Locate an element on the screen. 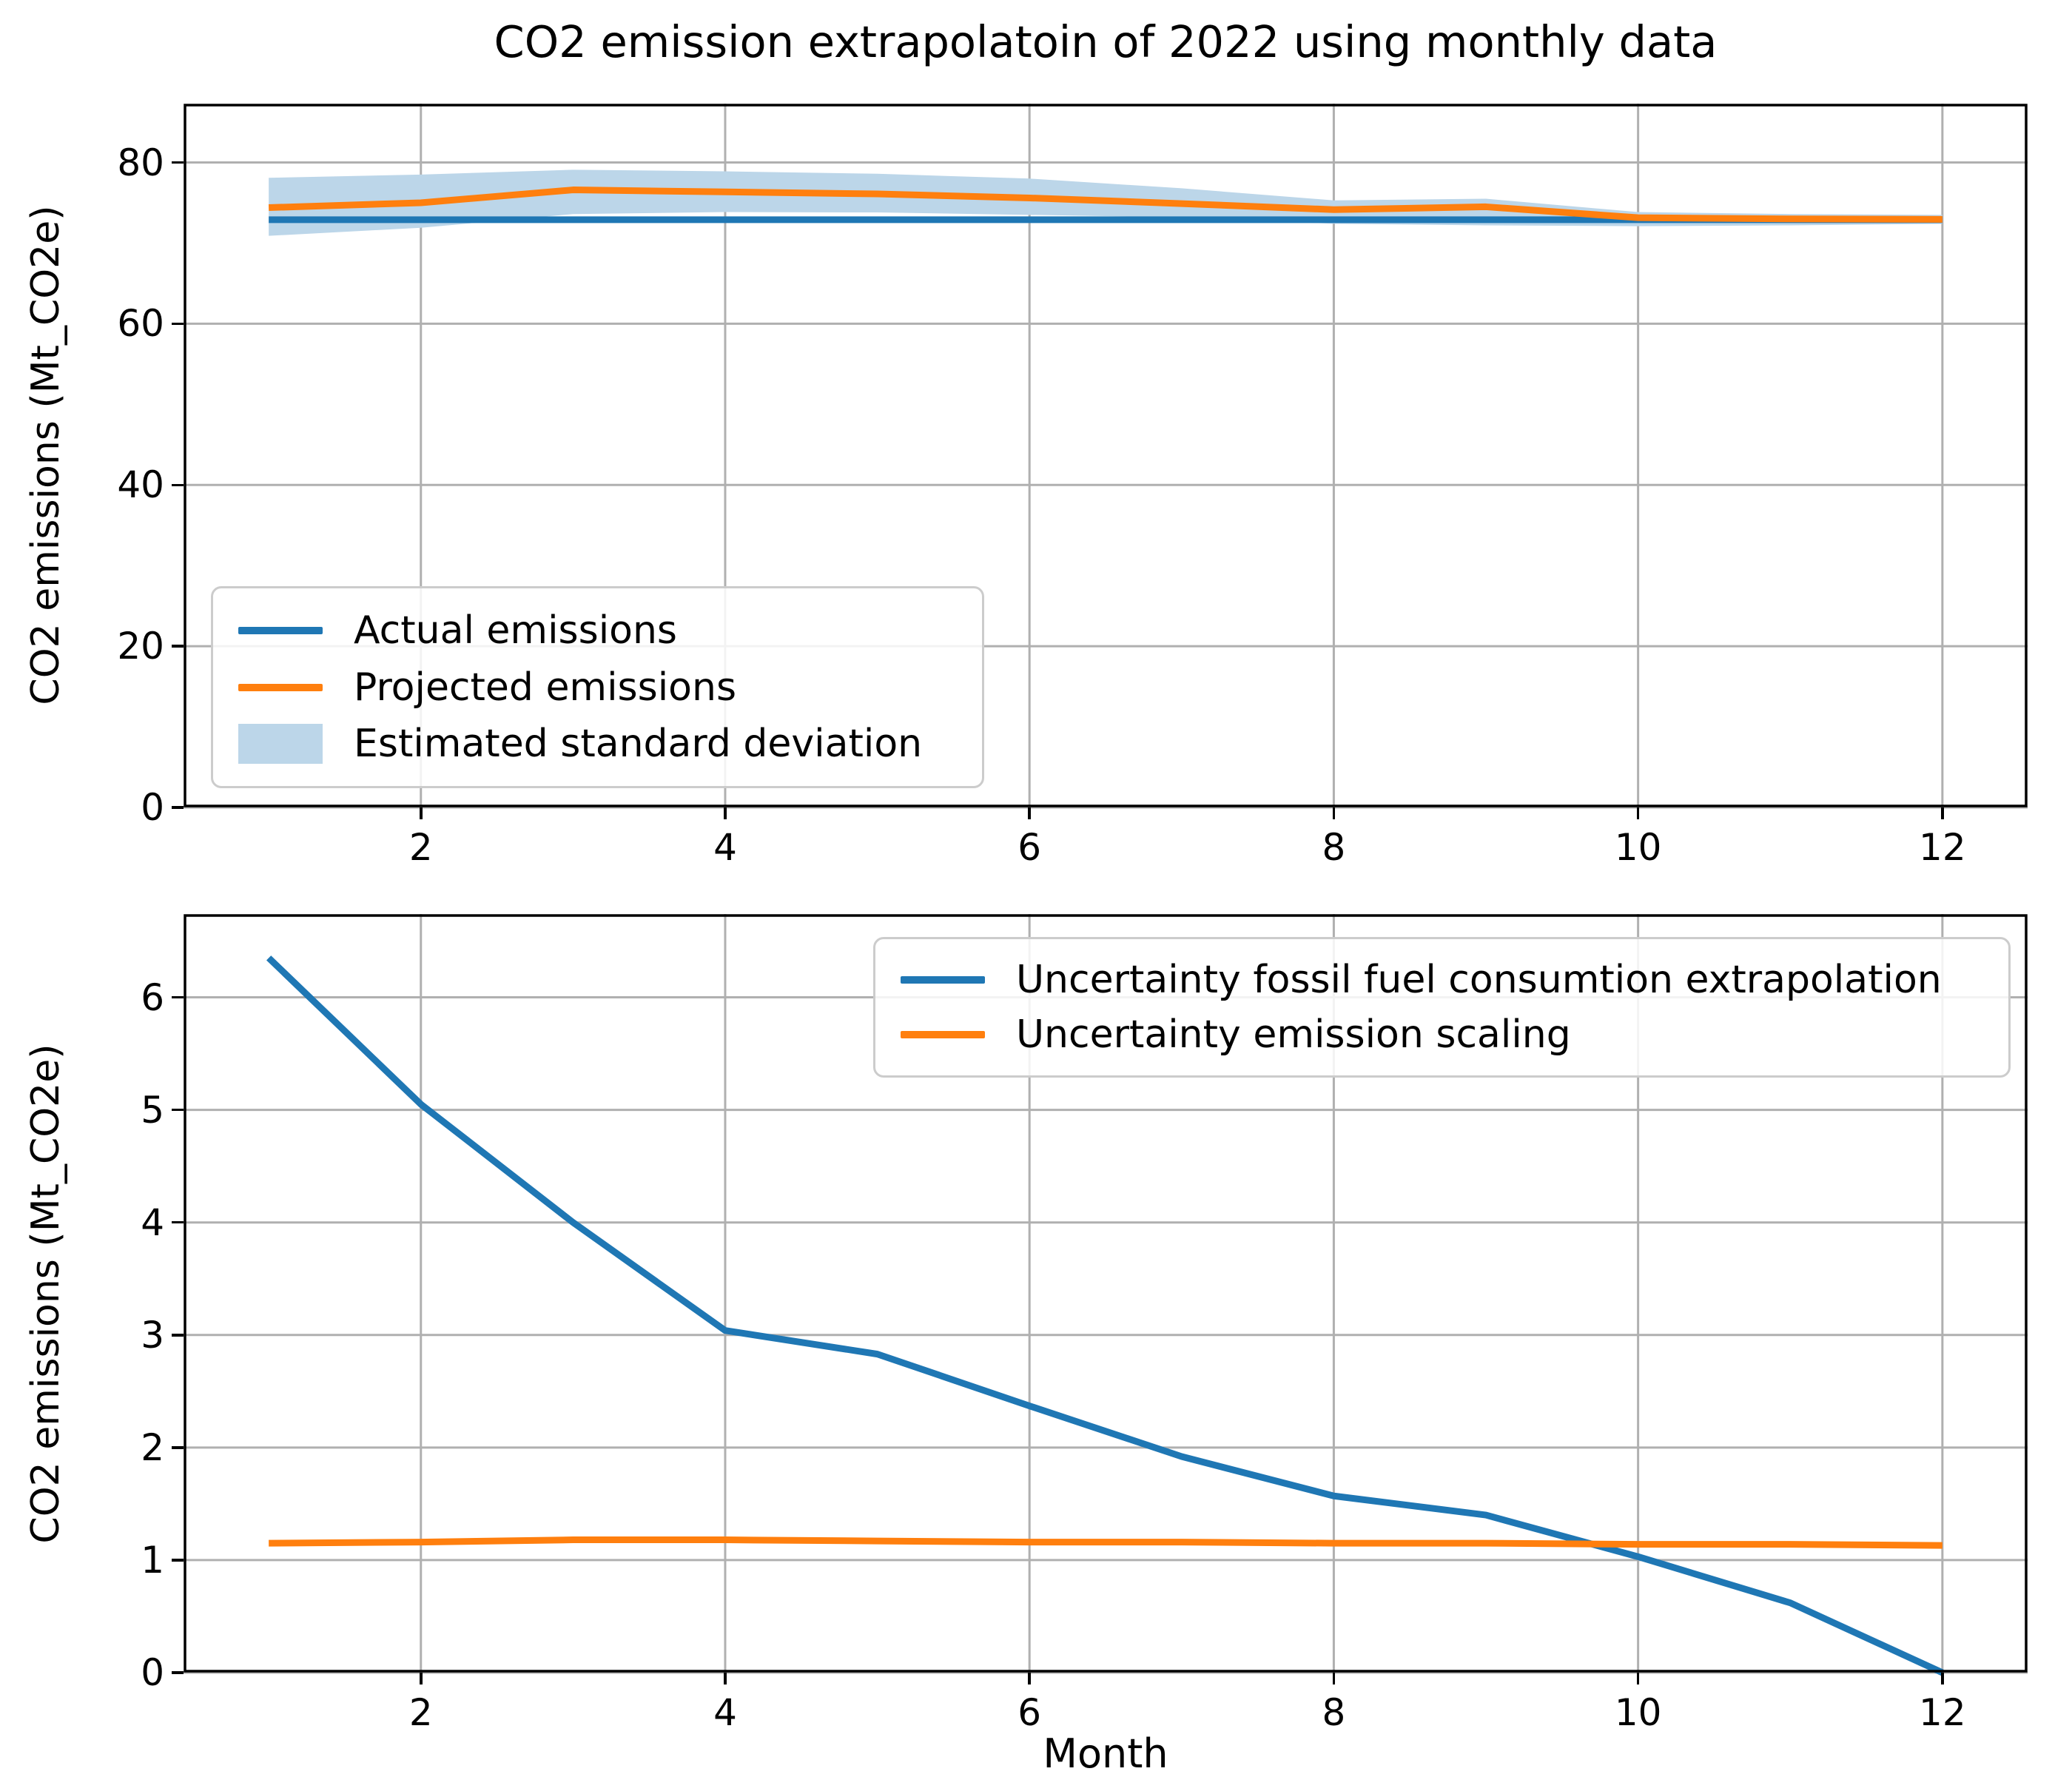 The image size is (2072, 1777). legend-item-std-deviation: Estimated standard deviation is located at coordinates (602, 744).